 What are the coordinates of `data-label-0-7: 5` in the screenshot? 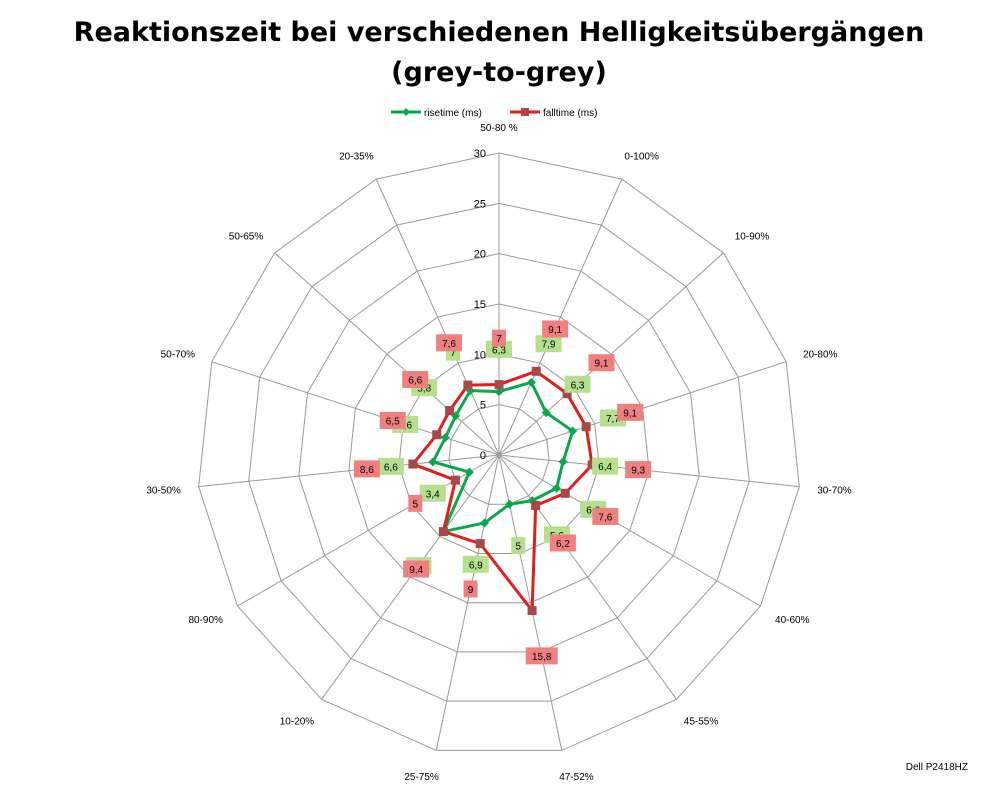 It's located at (518, 547).